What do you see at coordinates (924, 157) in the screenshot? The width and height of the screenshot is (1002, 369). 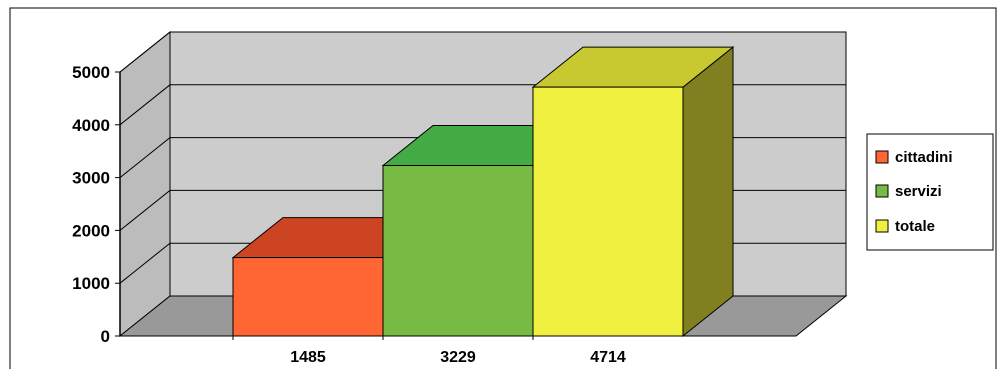 I see `legend-label: cittadini` at bounding box center [924, 157].